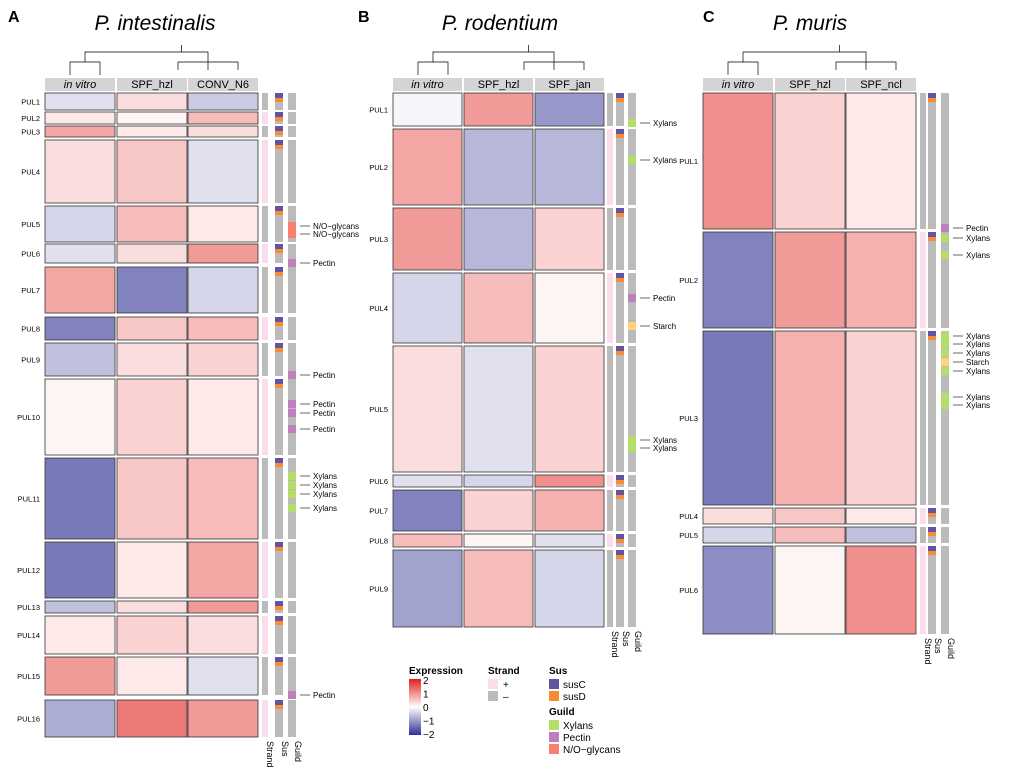 This screenshot has height=777, width=1009. What do you see at coordinates (881, 85) in the screenshot?
I see `group-label: SPF_ncl` at bounding box center [881, 85].